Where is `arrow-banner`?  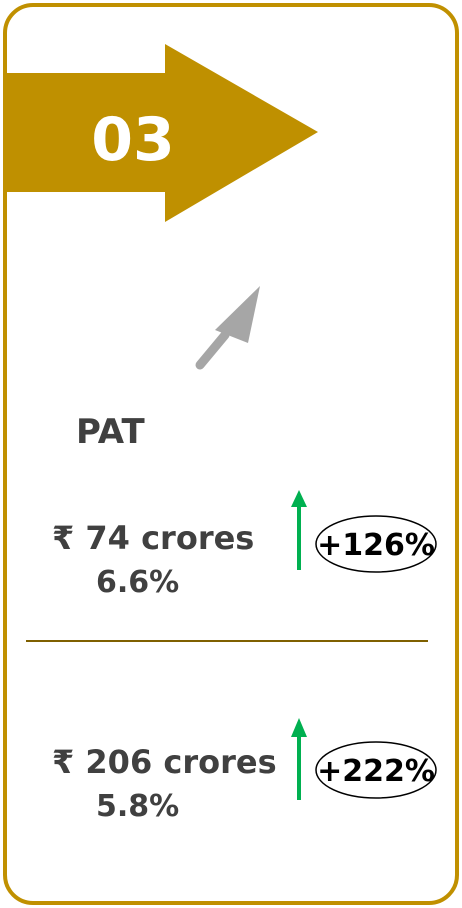
arrow-banner is located at coordinates (162, 133).